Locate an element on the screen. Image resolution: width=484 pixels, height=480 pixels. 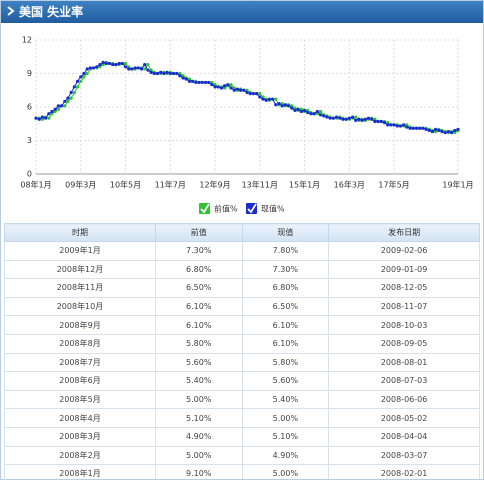
table-cell: 2008年5月 is located at coordinates (80, 399).